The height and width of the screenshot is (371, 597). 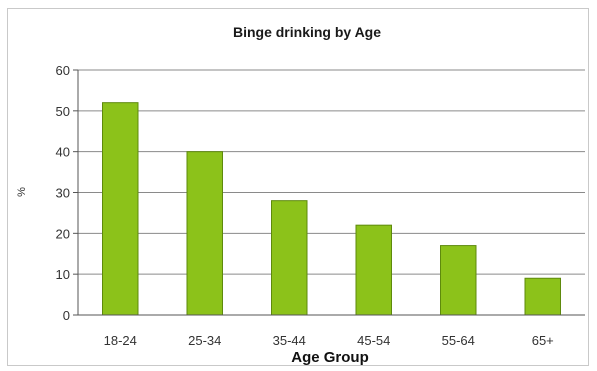 I want to click on x-tick-label-18-24: 18-24, so click(x=120, y=340).